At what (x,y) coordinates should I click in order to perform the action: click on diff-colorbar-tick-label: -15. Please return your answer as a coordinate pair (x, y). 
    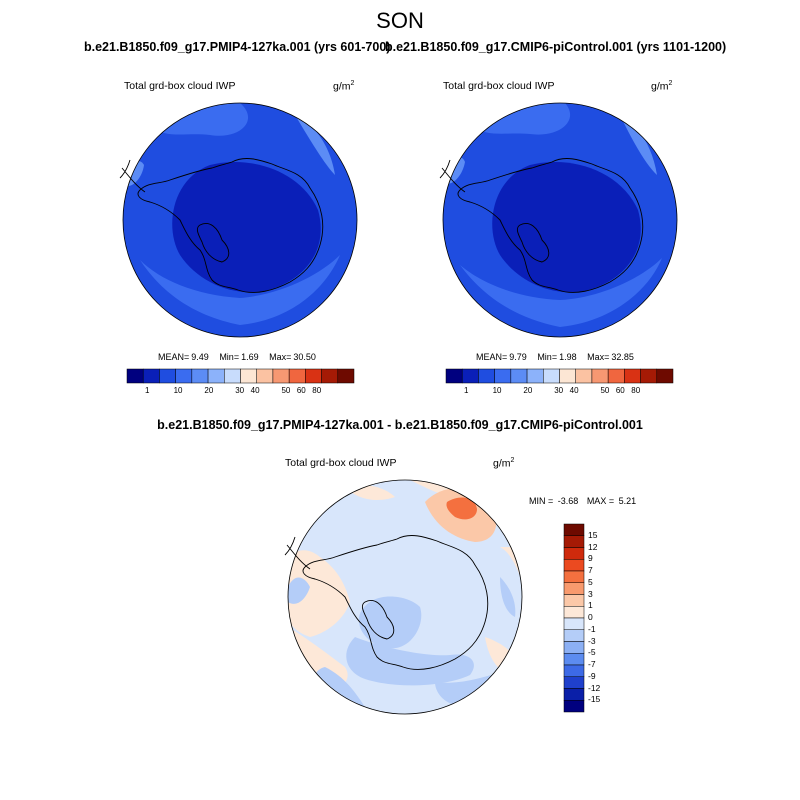
    Looking at the image, I should click on (594, 699).